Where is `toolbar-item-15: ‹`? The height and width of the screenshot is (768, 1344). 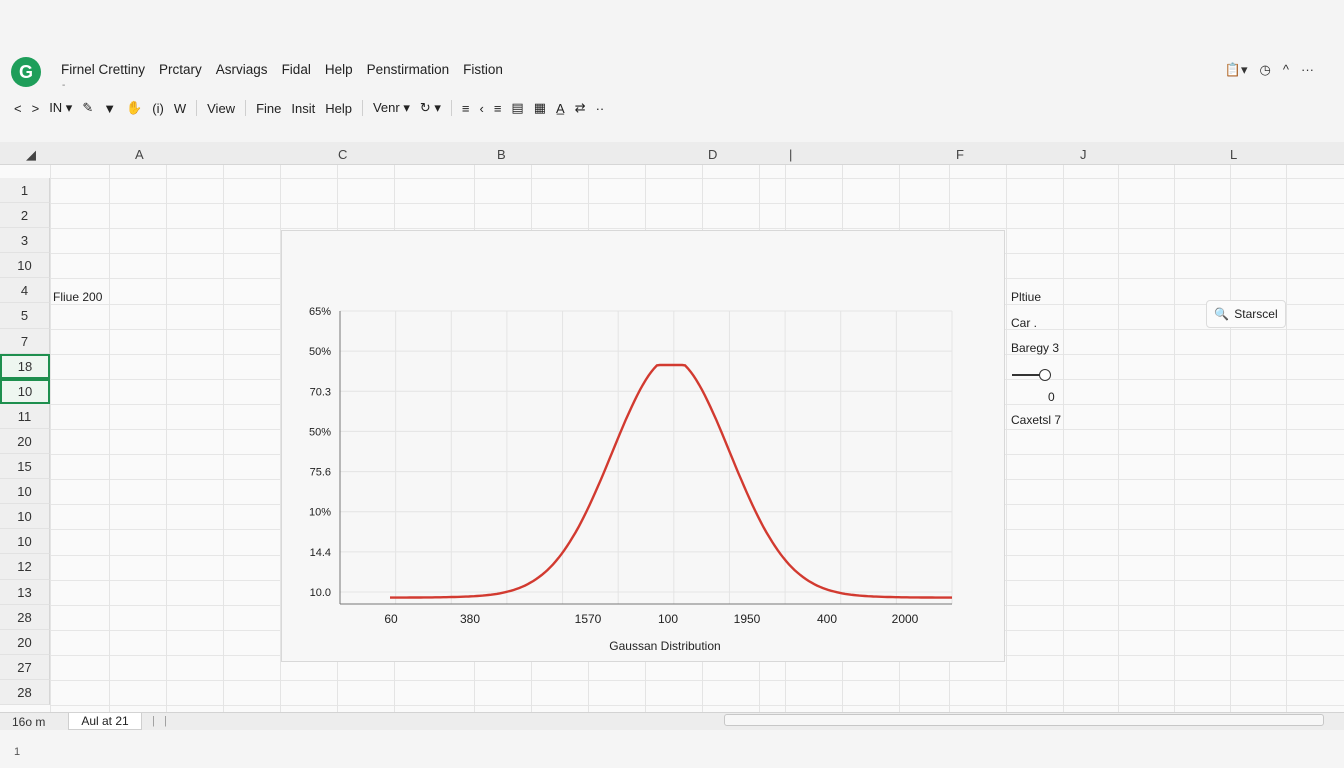 toolbar-item-15: ‹ is located at coordinates (481, 108).